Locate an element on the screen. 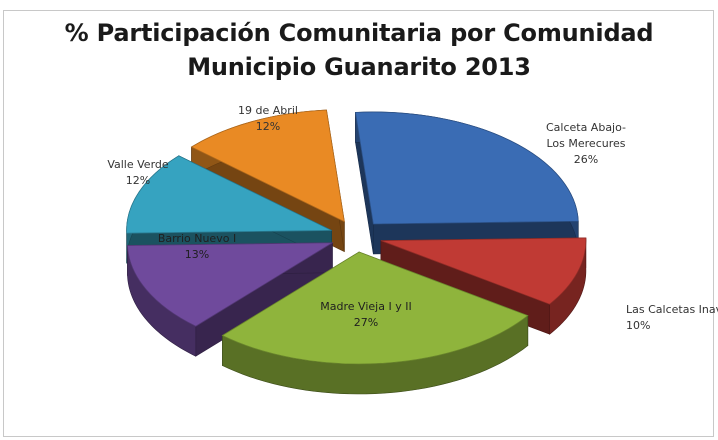 This screenshot has height=440, width=718. chart-title-line-2: Municipio Guanarito 2013 is located at coordinates (359, 67).